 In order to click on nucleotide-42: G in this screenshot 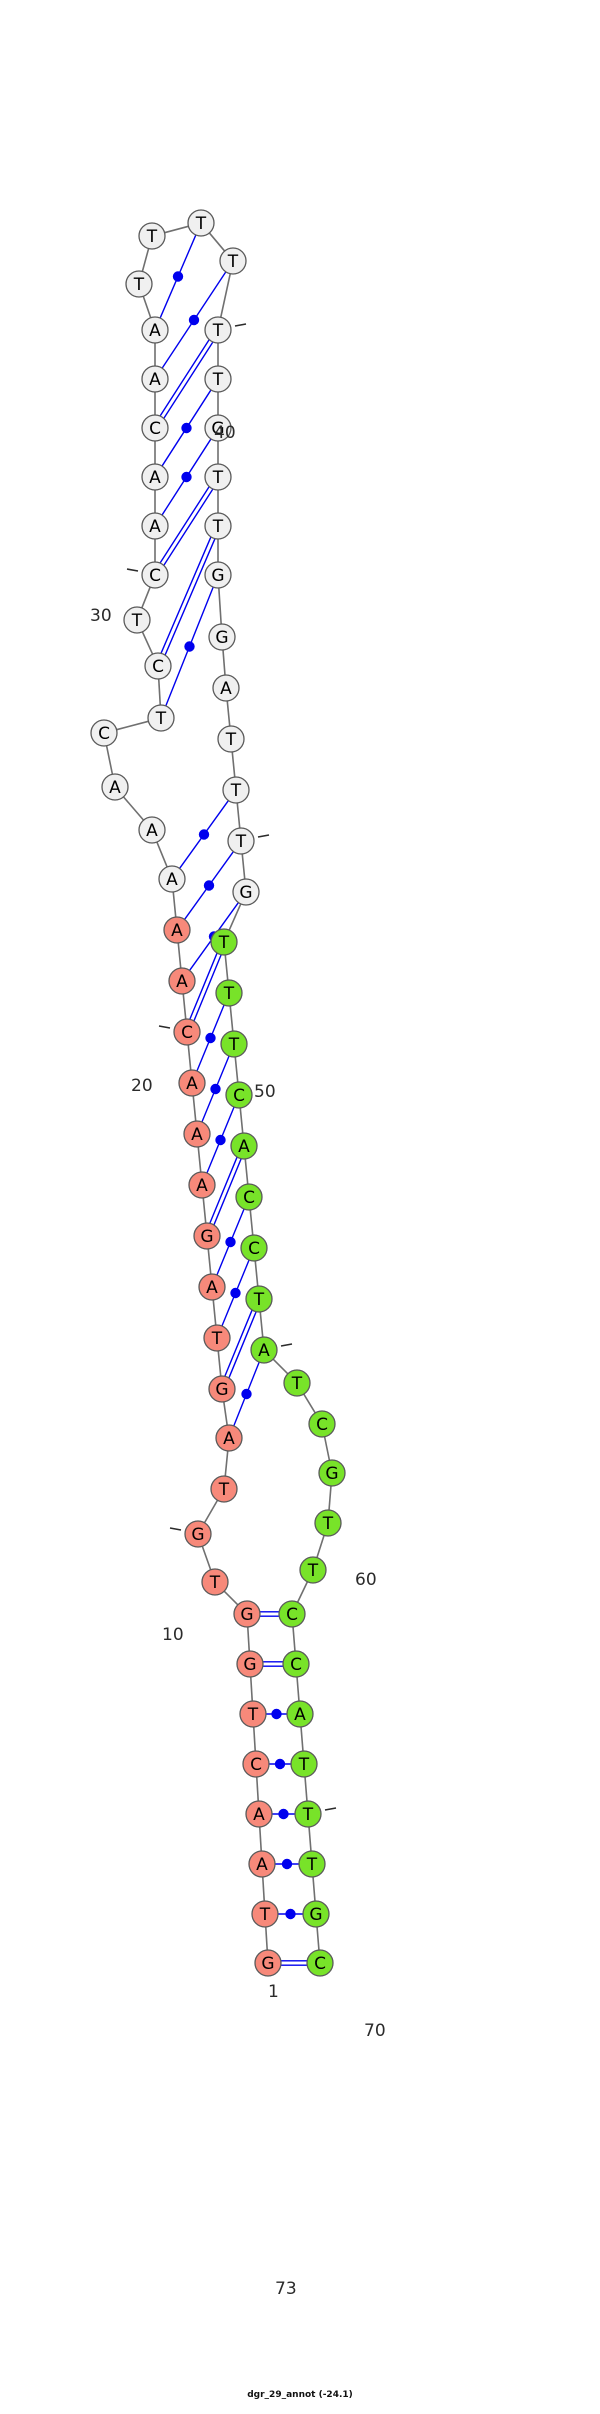, I will do `click(218, 428)`.